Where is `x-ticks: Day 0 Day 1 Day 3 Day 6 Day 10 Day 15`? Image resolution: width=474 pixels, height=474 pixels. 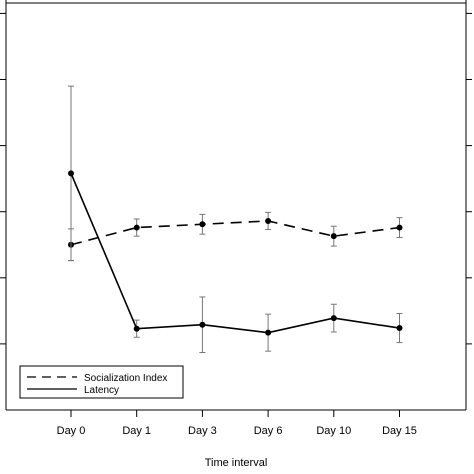 x-ticks: Day 0 Day 1 Day 3 Day 6 Day 10 Day 15 is located at coordinates (237, 423).